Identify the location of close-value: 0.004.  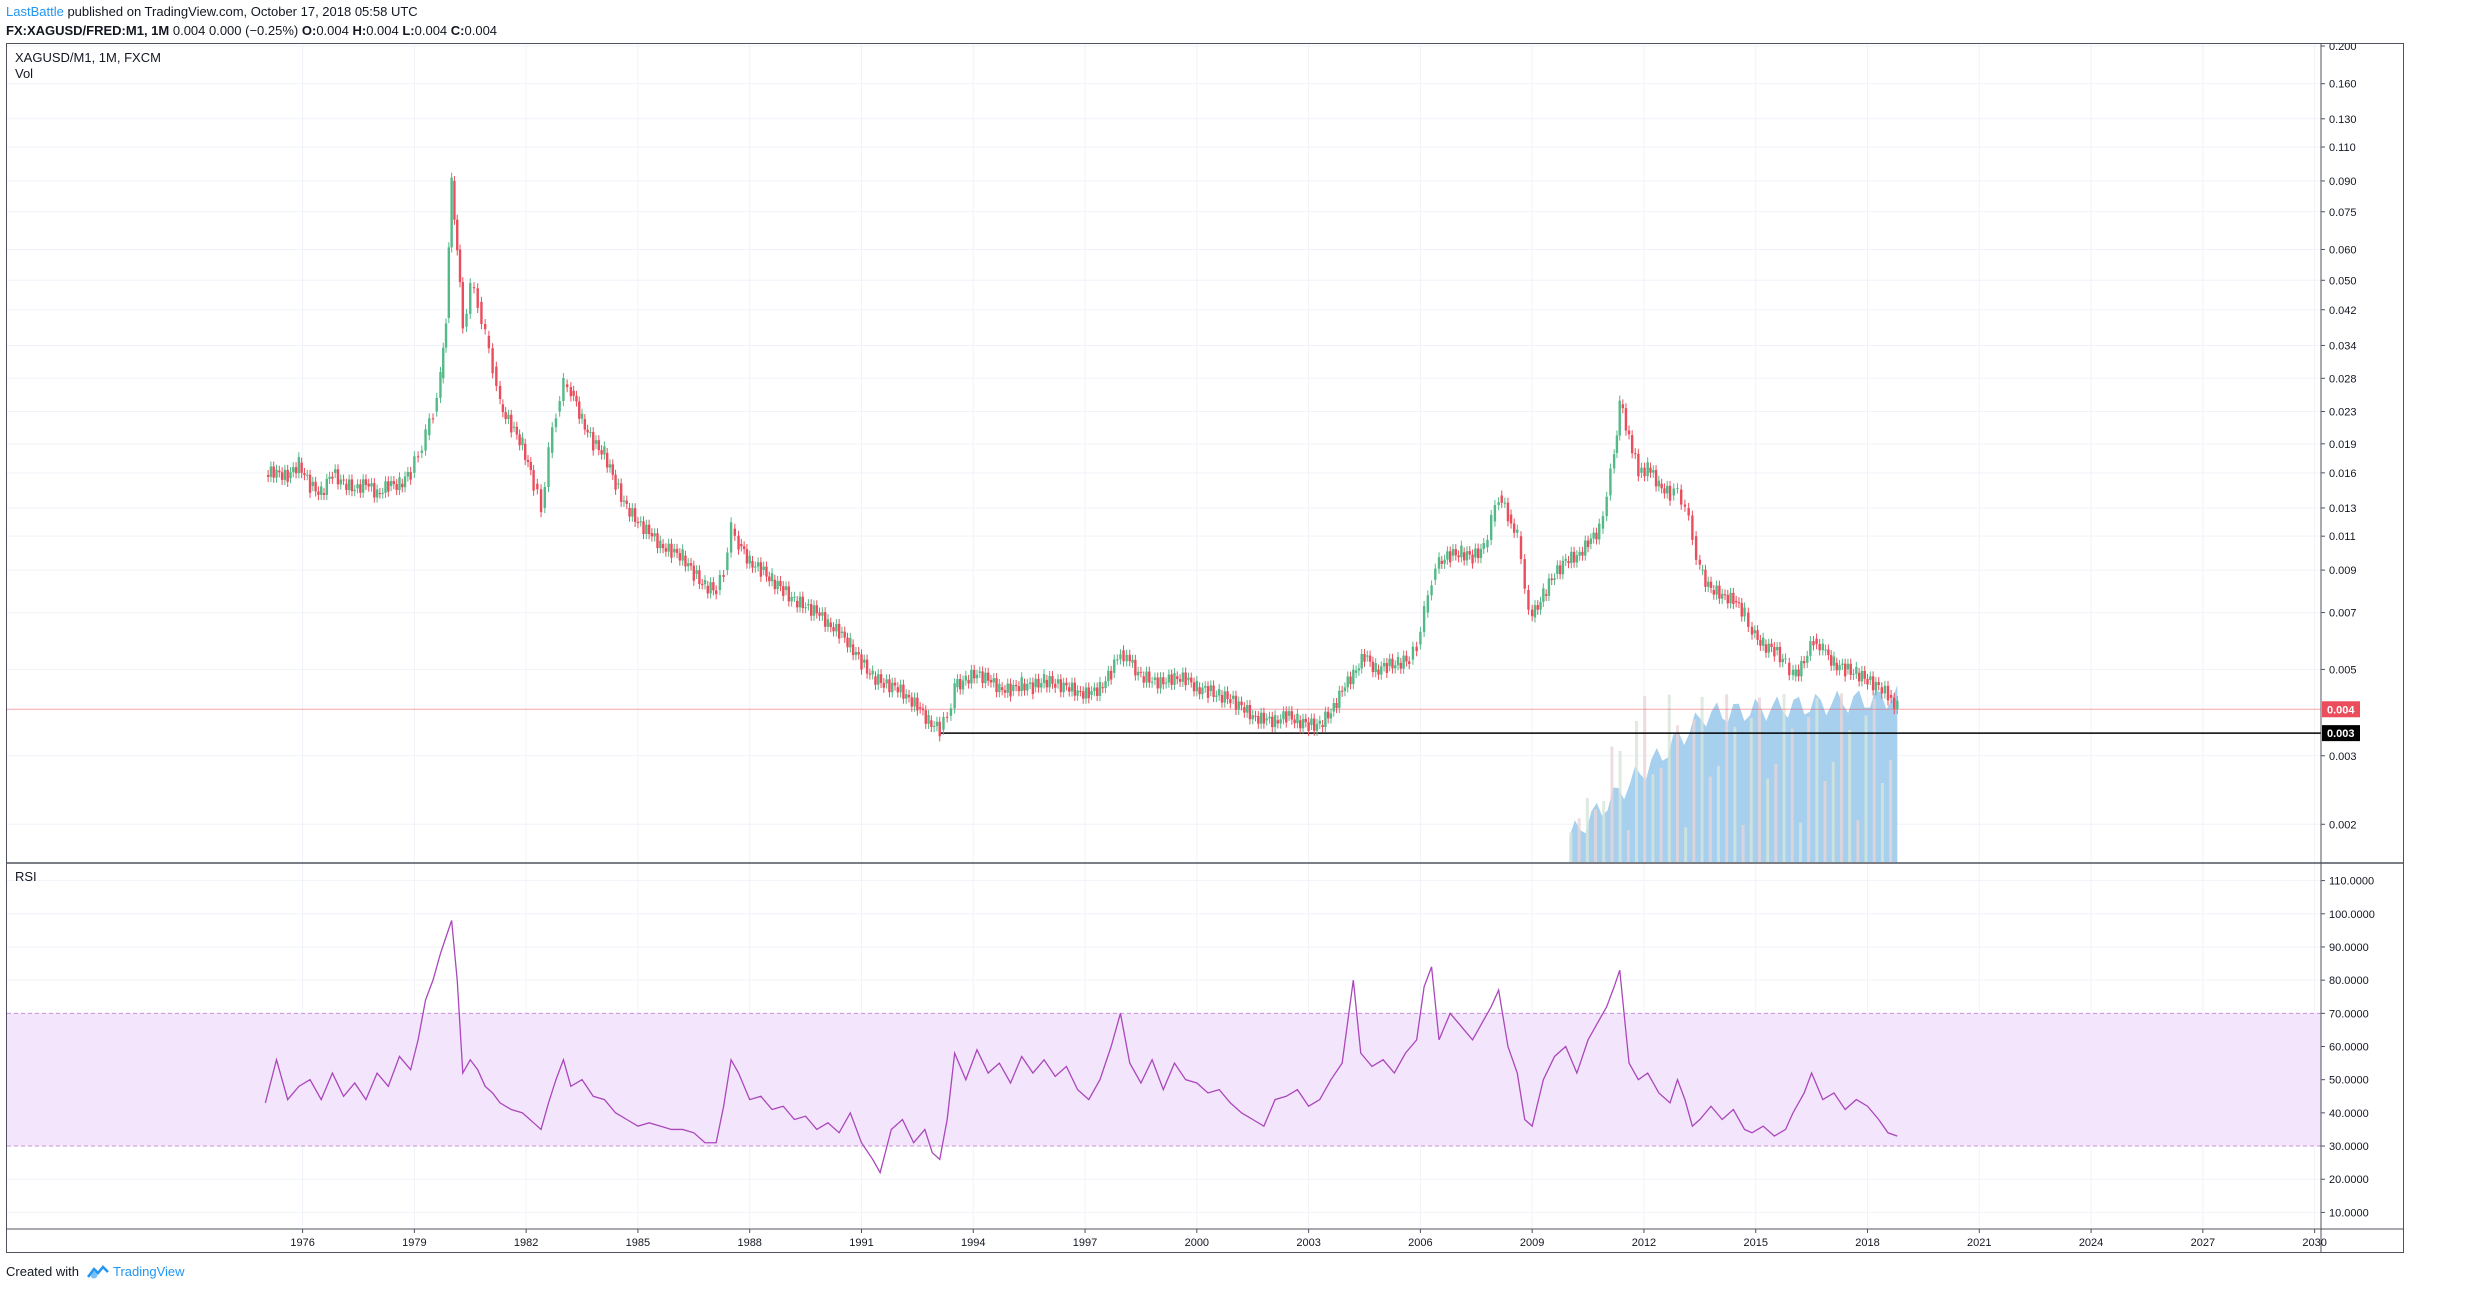
(481, 30).